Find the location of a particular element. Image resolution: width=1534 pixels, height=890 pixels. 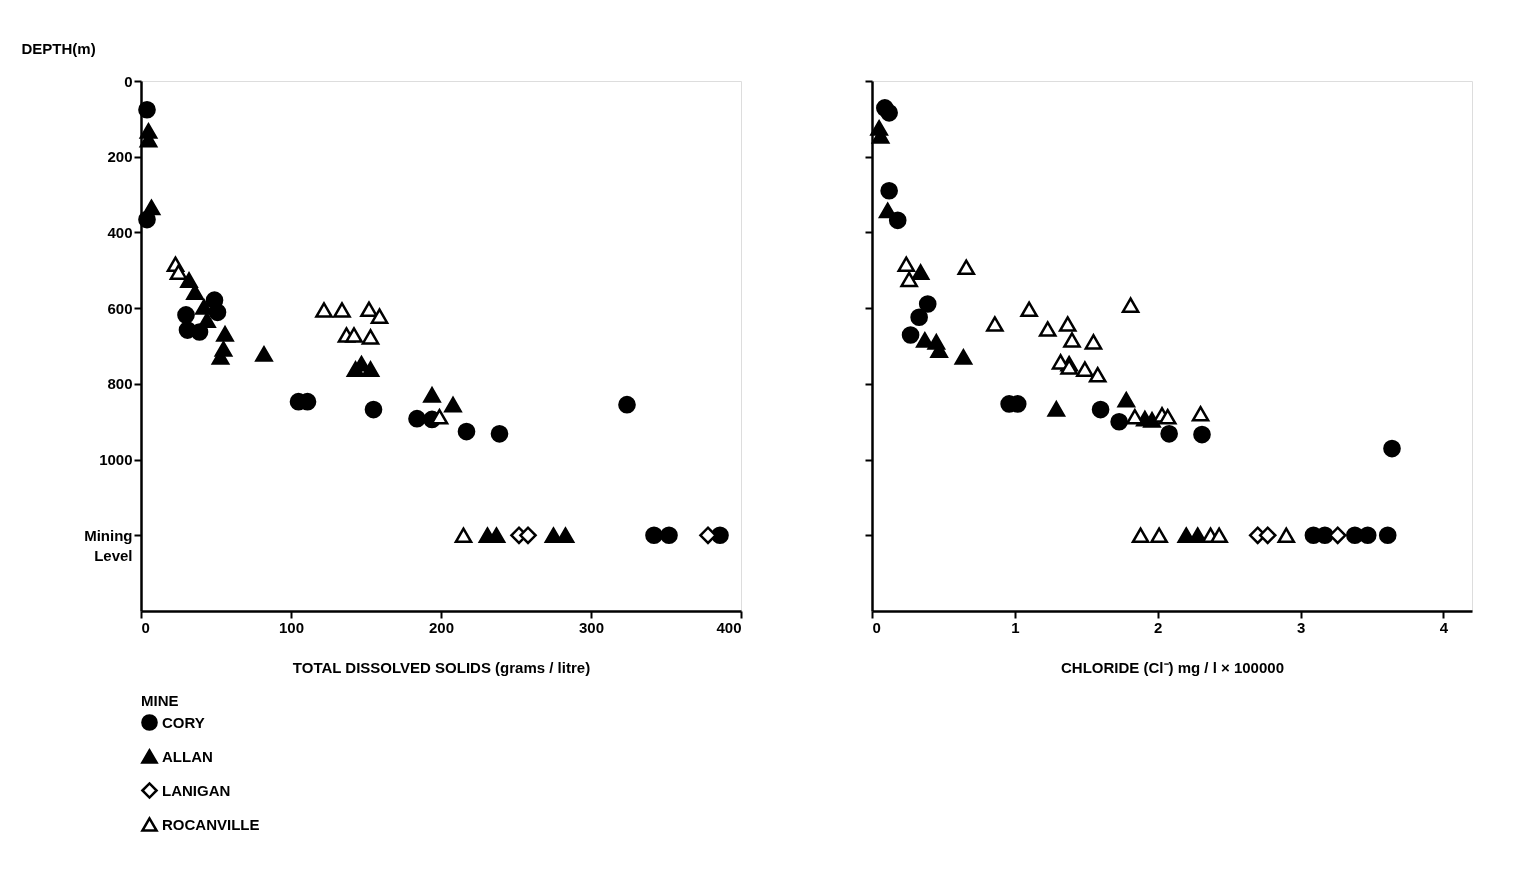

x-tick-label: 3 is located at coordinates (1301, 627).